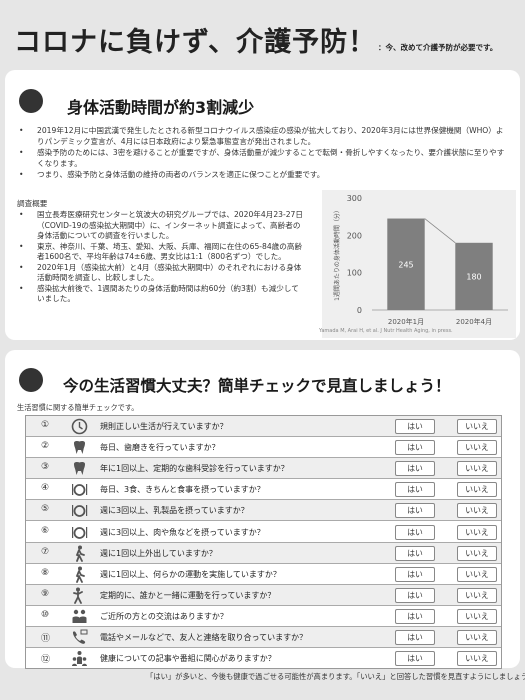 The width and height of the screenshot is (525, 700). Describe the element at coordinates (354, 198) in the screenshot. I see `chart-ytick-label: 300` at that location.